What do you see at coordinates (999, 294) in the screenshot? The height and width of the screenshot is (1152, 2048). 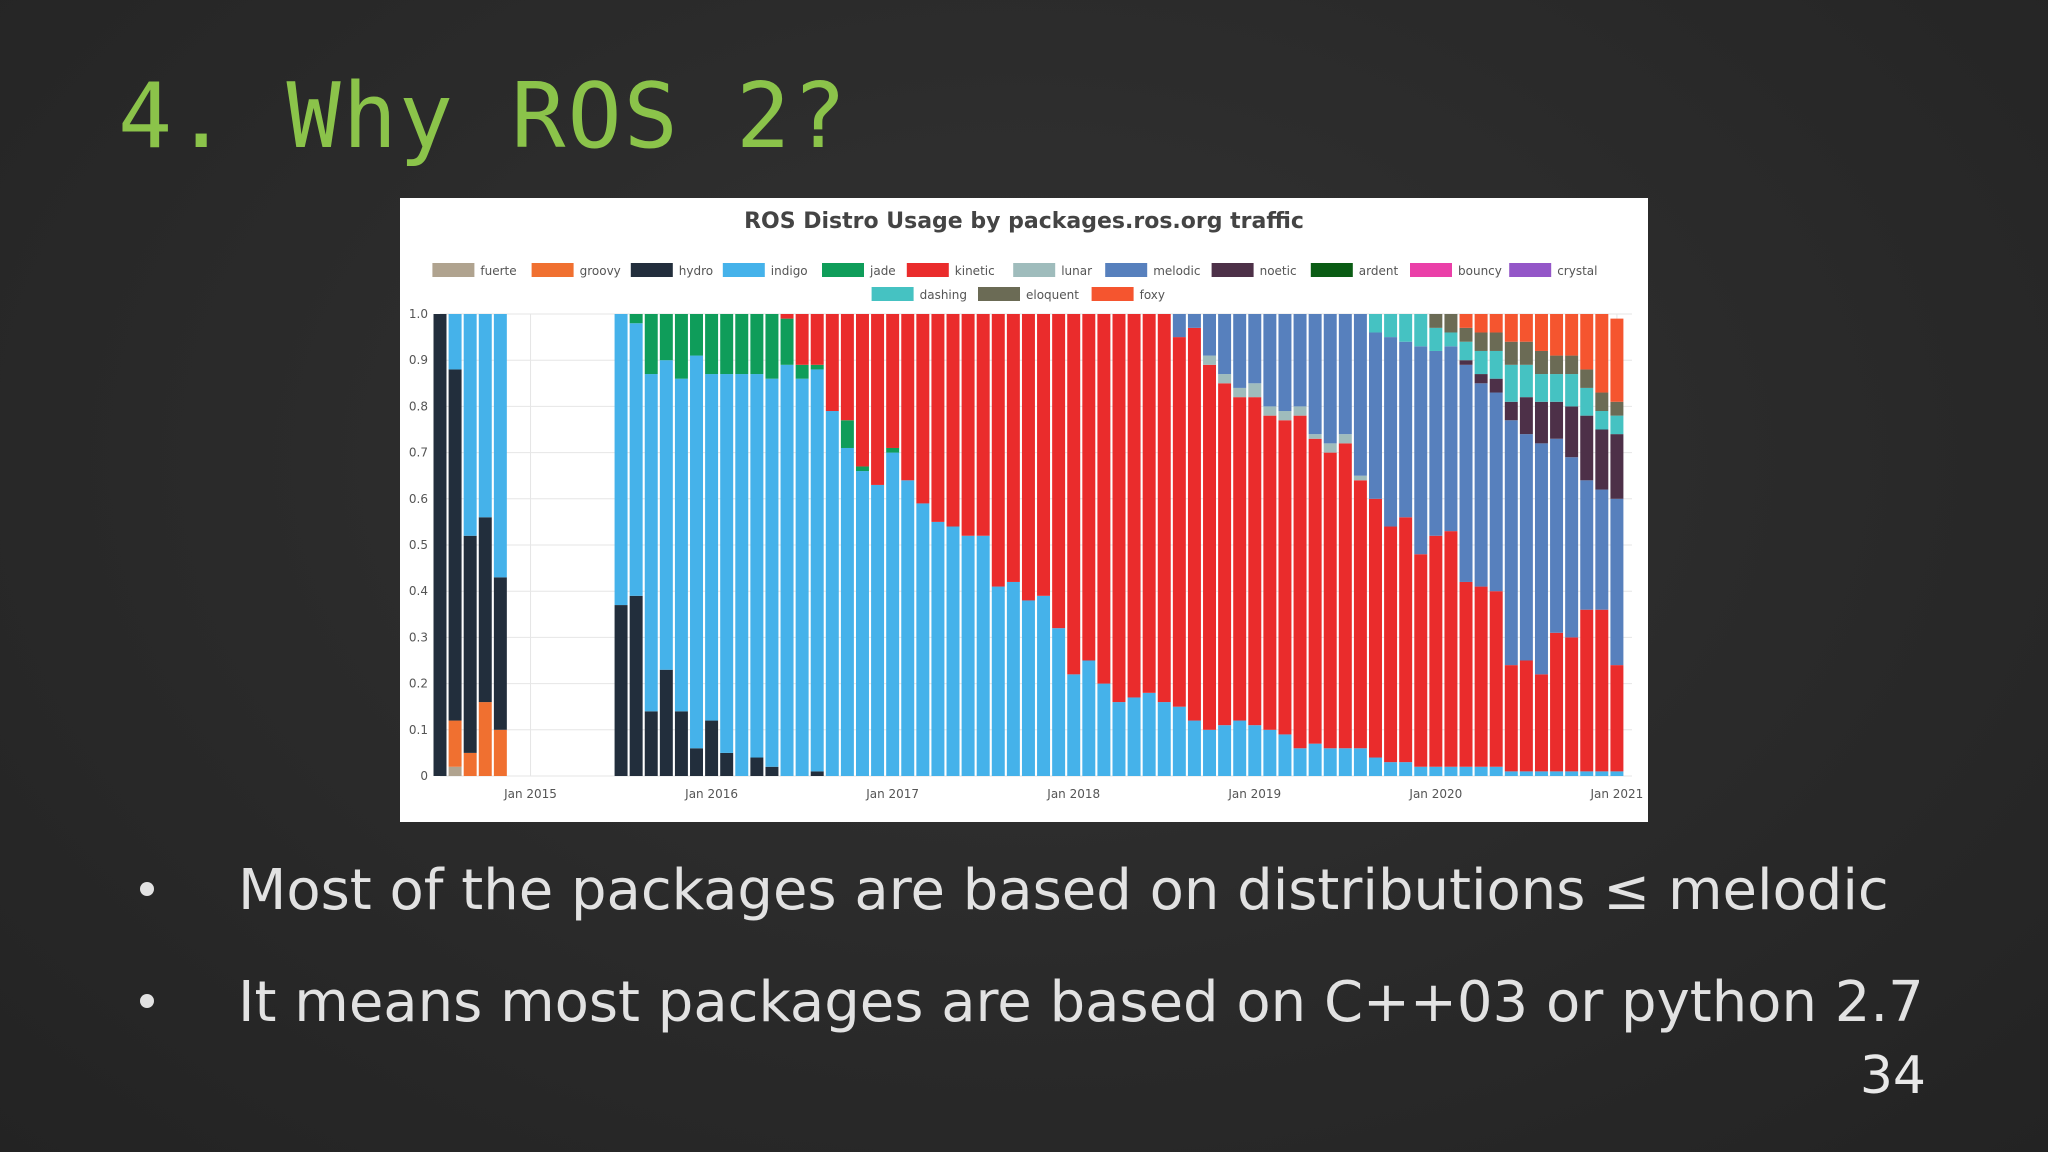 I see `legend-swatch-eloquent` at bounding box center [999, 294].